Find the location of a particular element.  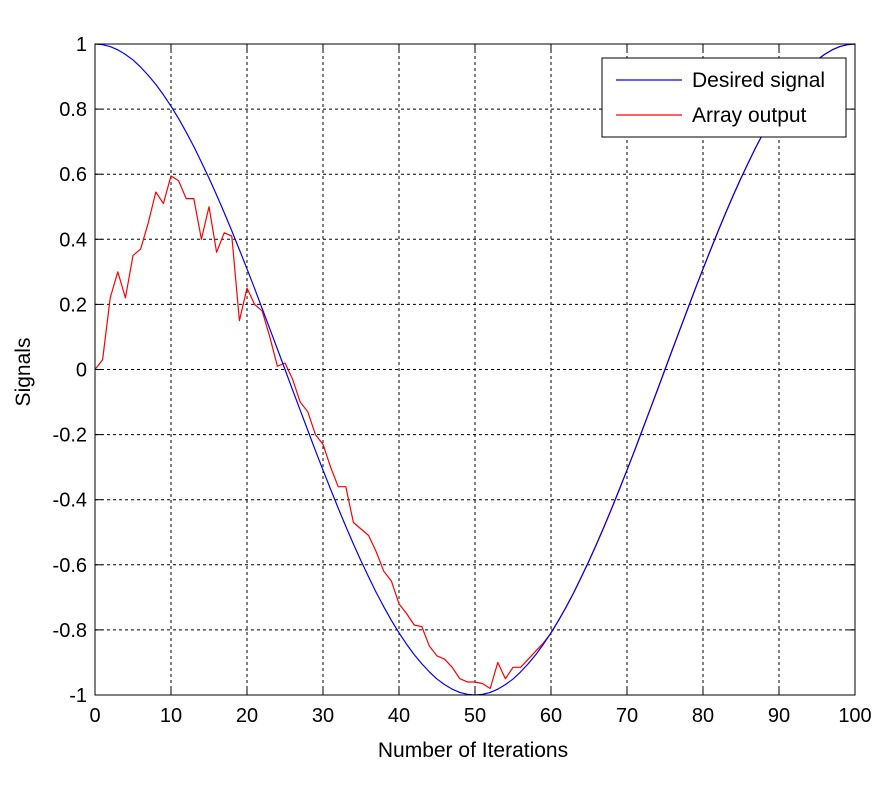

y-tick-label: 0 is located at coordinates (81, 371).